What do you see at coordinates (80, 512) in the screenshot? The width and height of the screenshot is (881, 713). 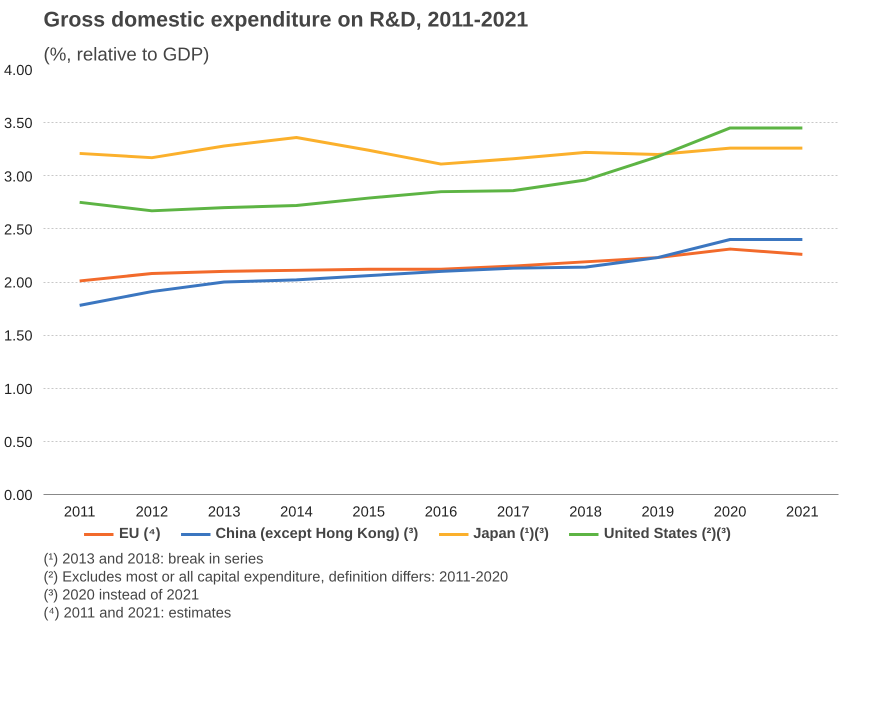 I see `x-tick-label: 2011` at bounding box center [80, 512].